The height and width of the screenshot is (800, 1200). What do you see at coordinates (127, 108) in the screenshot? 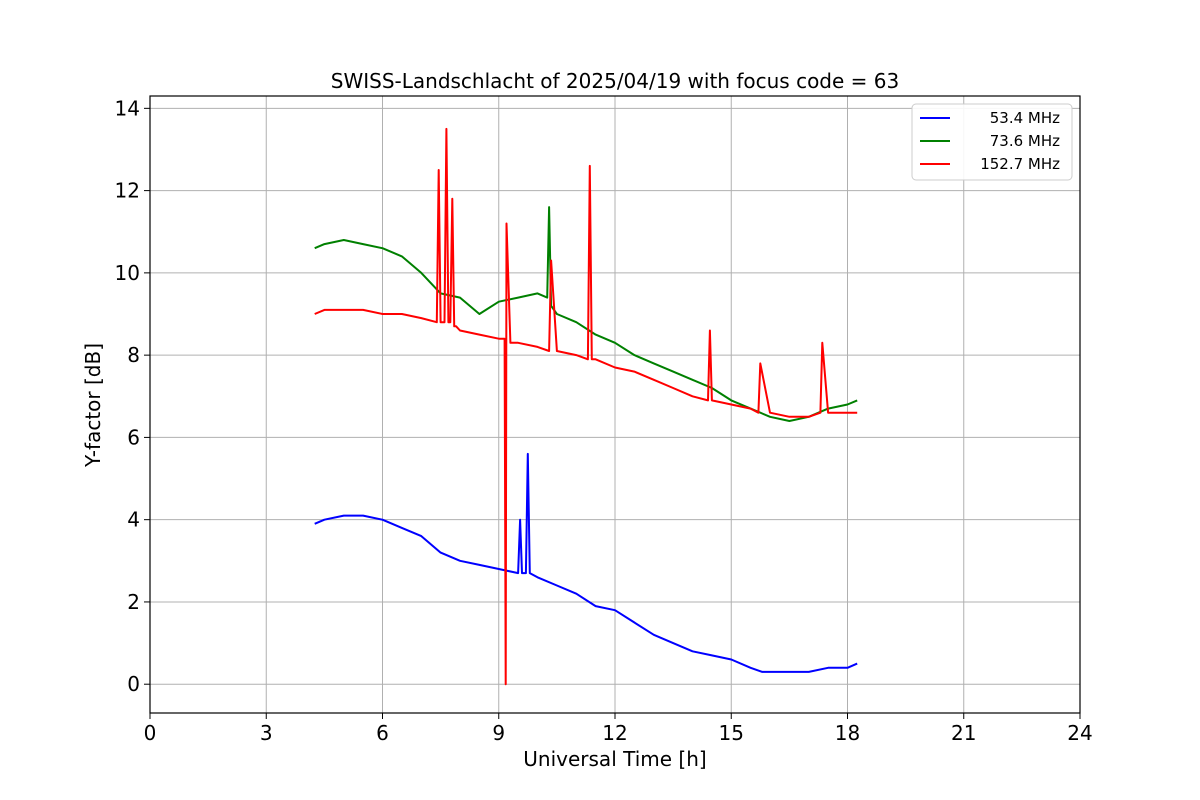
I see `y-tick-label: 14` at bounding box center [127, 108].